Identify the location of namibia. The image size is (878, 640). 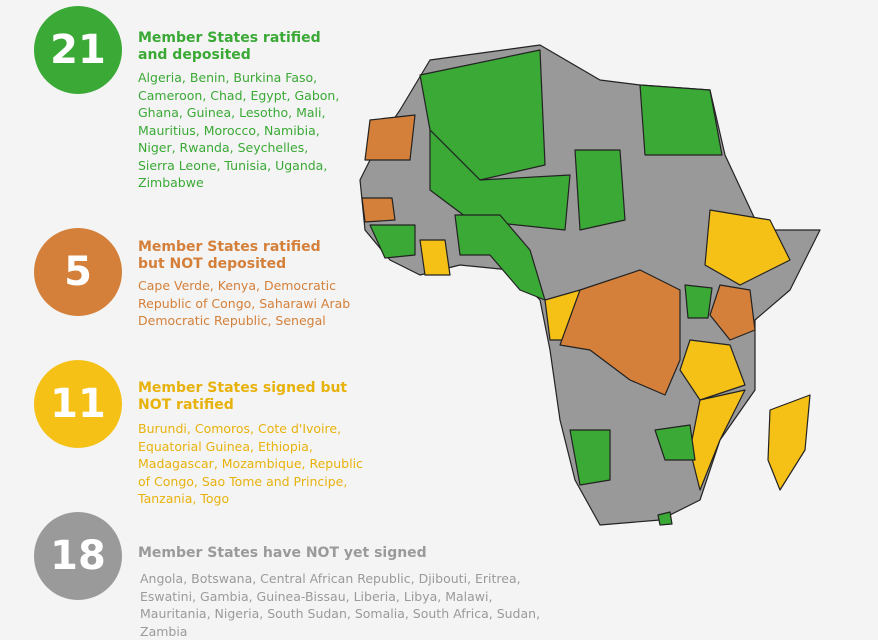
(590, 457).